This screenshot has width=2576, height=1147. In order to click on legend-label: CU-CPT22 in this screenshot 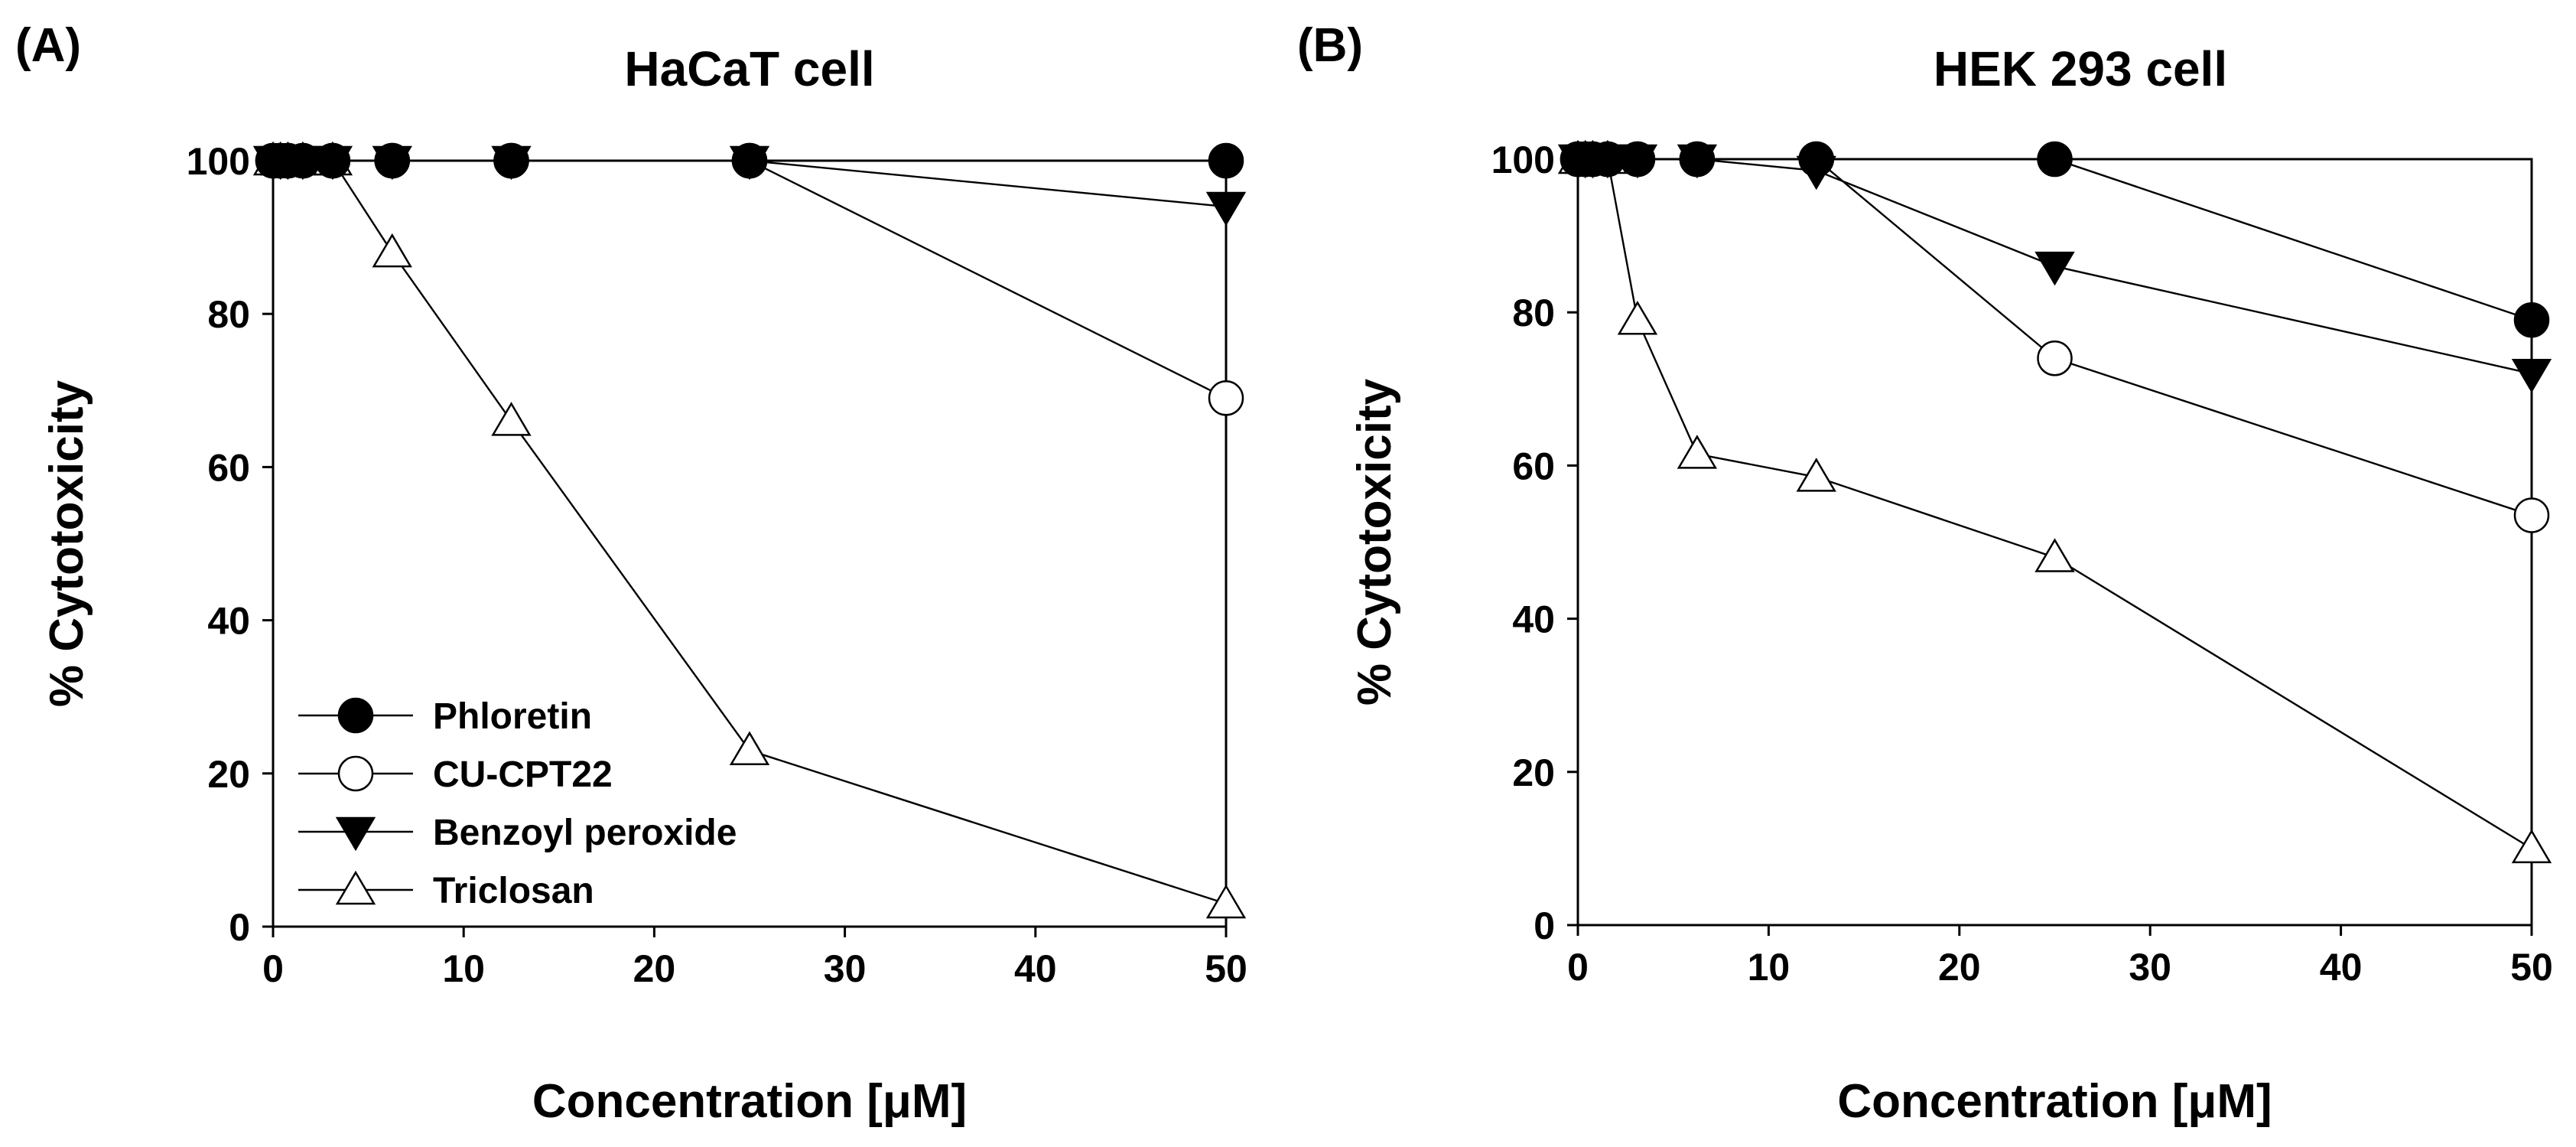, I will do `click(523, 774)`.